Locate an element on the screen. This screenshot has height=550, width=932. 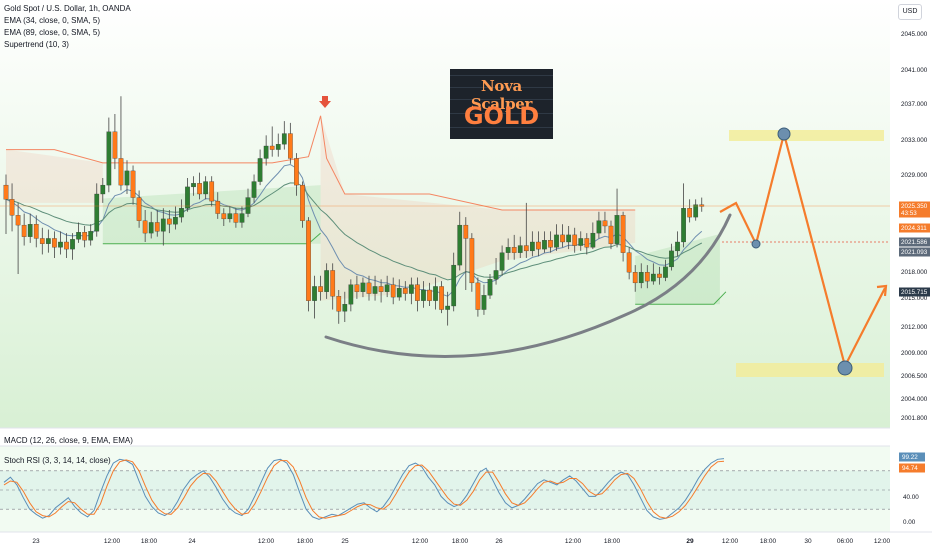
price-tag-countdown: 43:53 is located at coordinates (909, 213).